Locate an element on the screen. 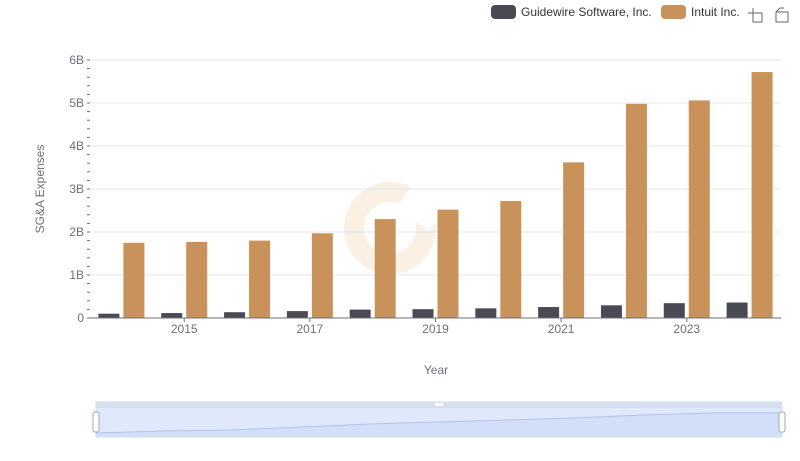 This screenshot has width=800, height=461. y-tick-label: 2B is located at coordinates (76, 232).